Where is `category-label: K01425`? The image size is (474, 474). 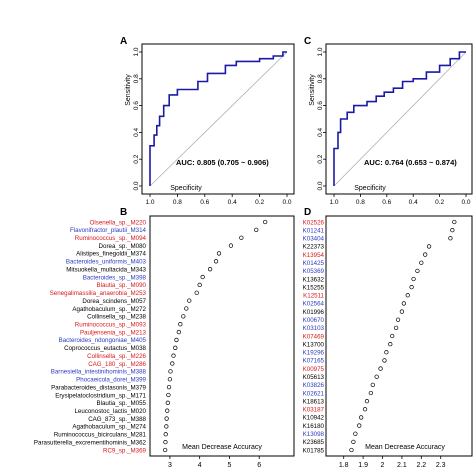
category-label: K01425 is located at coordinates (314, 263).